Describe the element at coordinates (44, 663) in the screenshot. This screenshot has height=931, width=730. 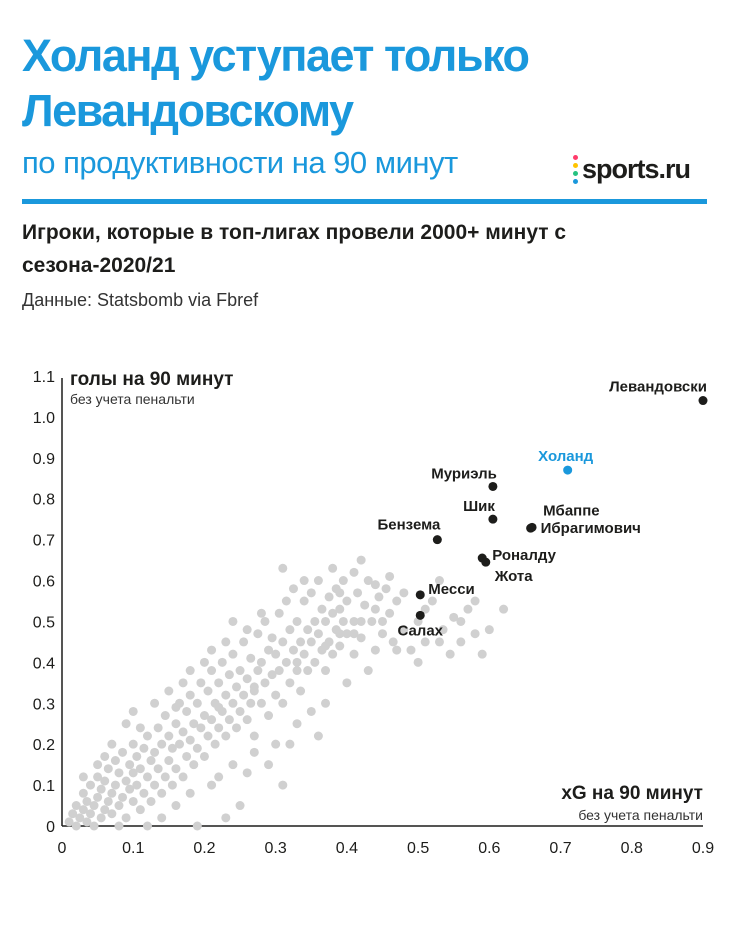
I see `y-tick-label: 0.4` at that location.